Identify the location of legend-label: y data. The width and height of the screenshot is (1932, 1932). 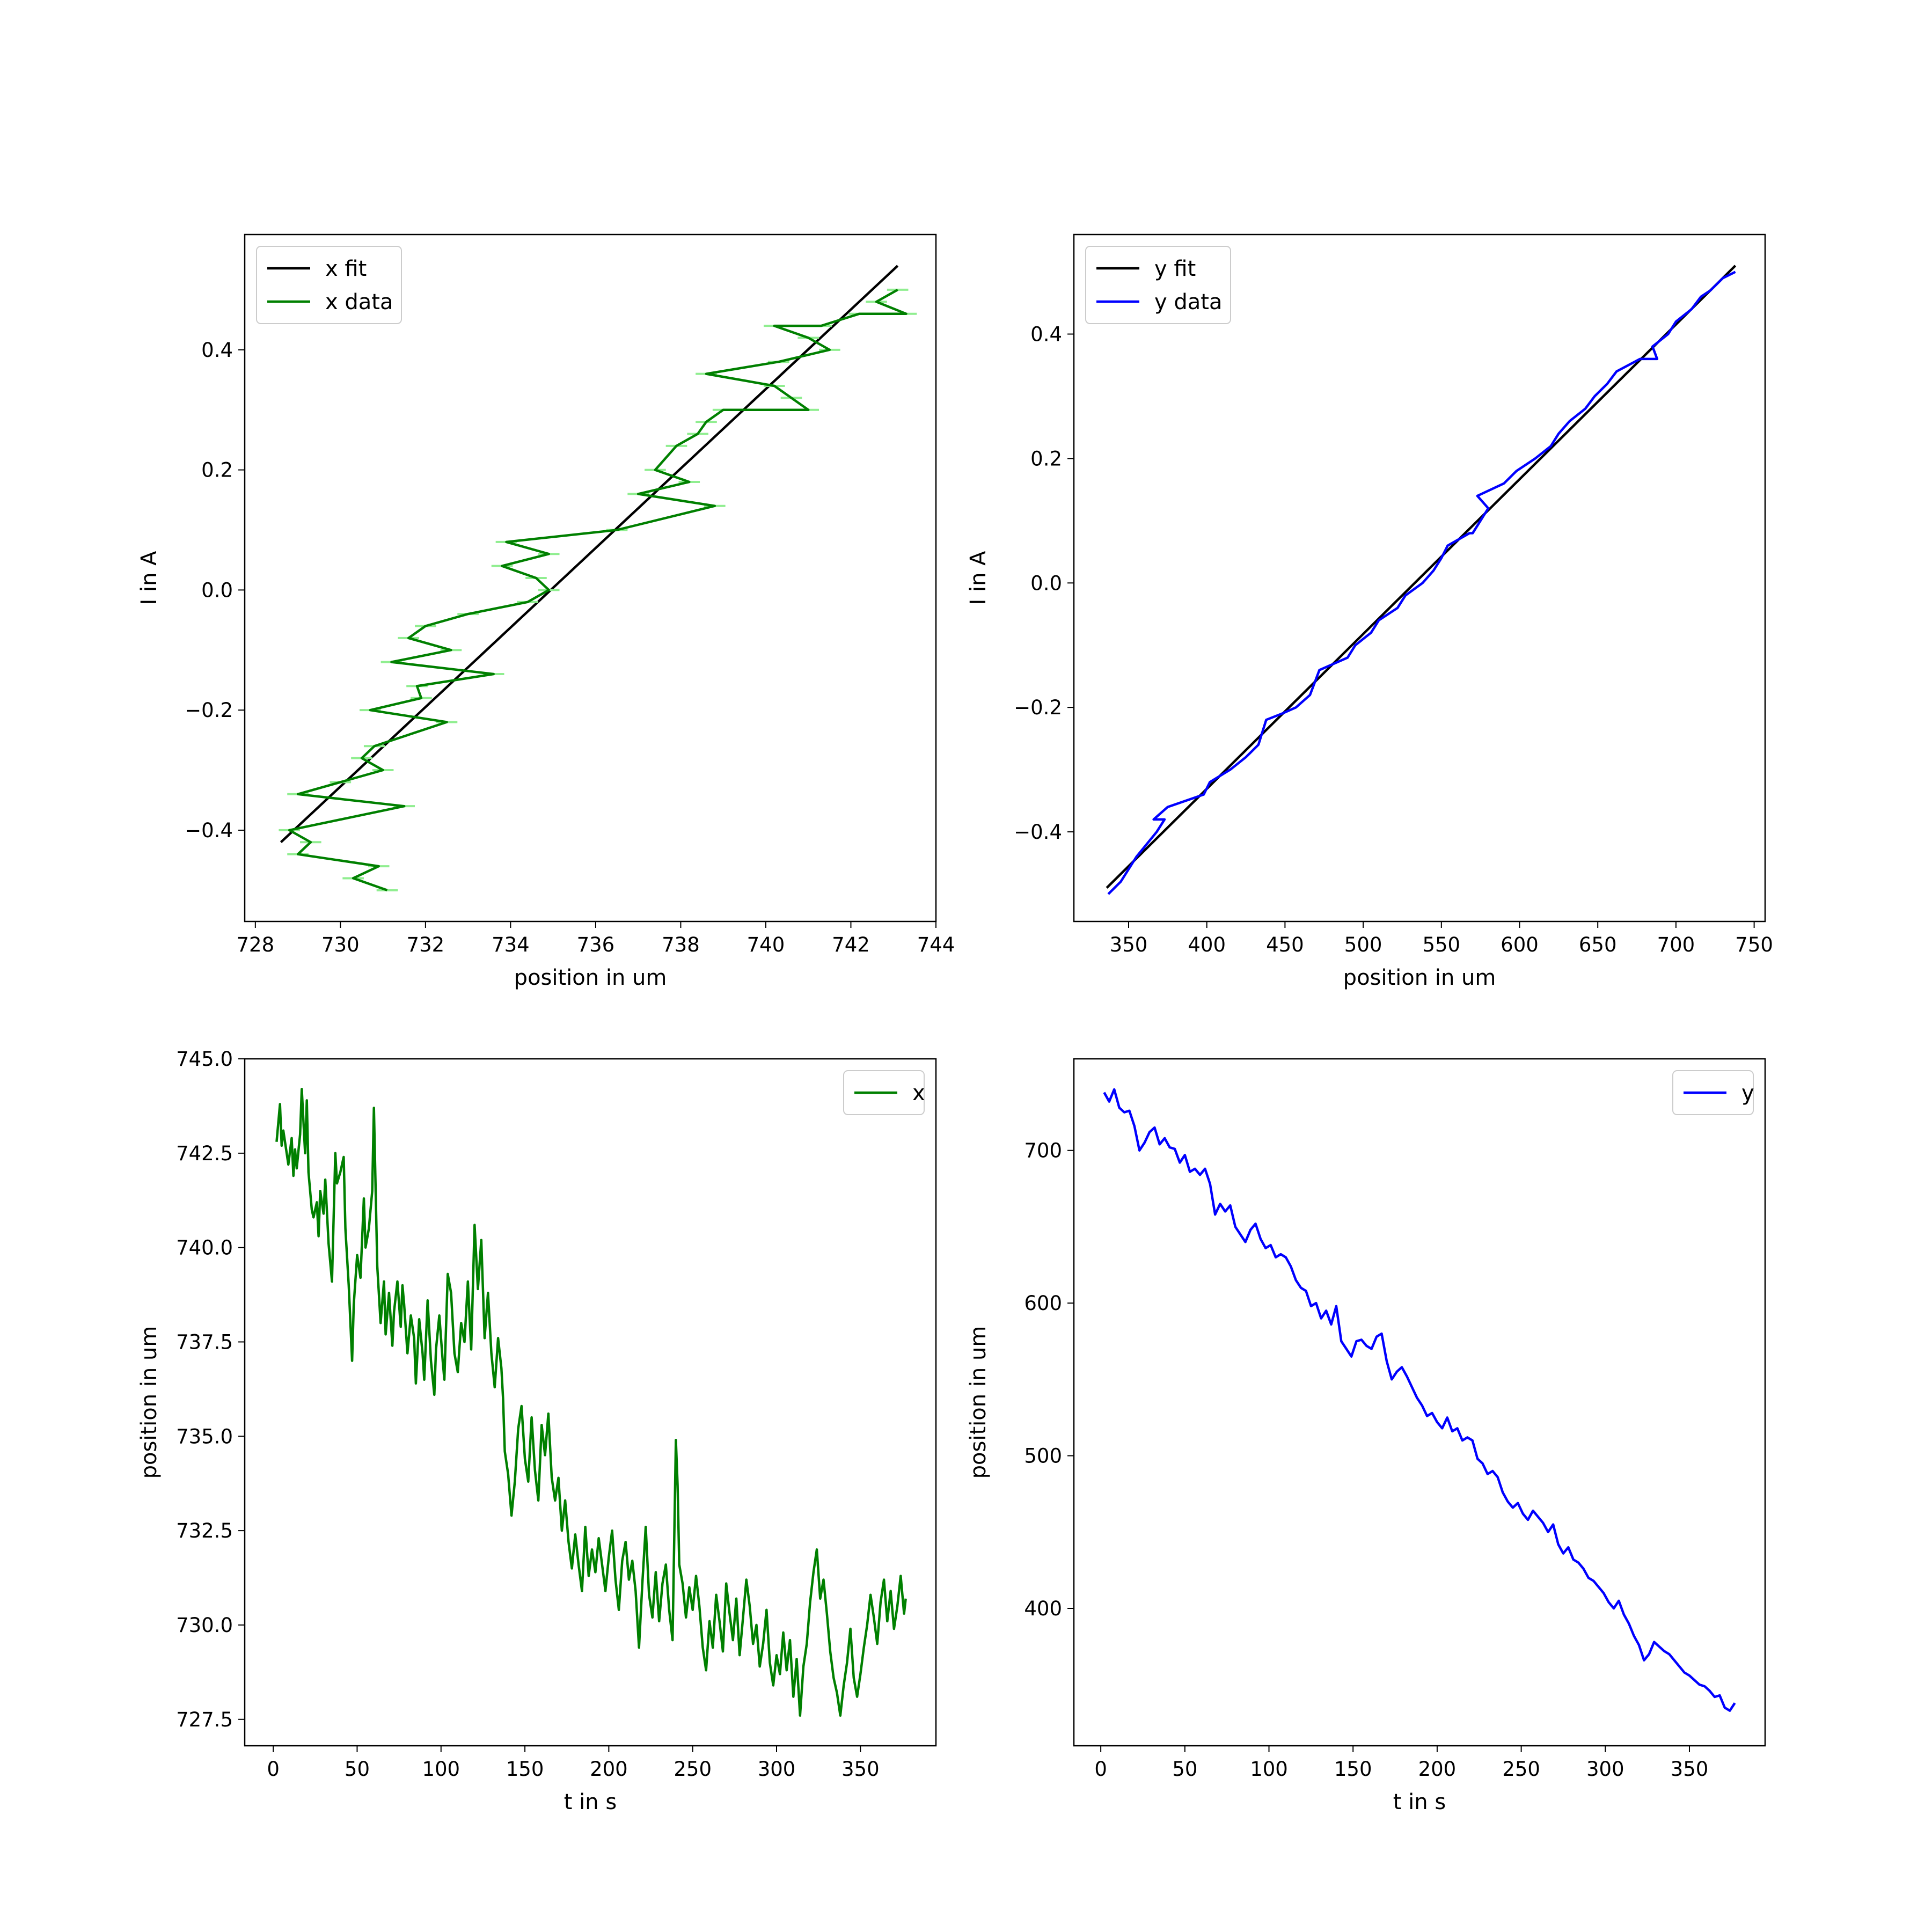
(1188, 302).